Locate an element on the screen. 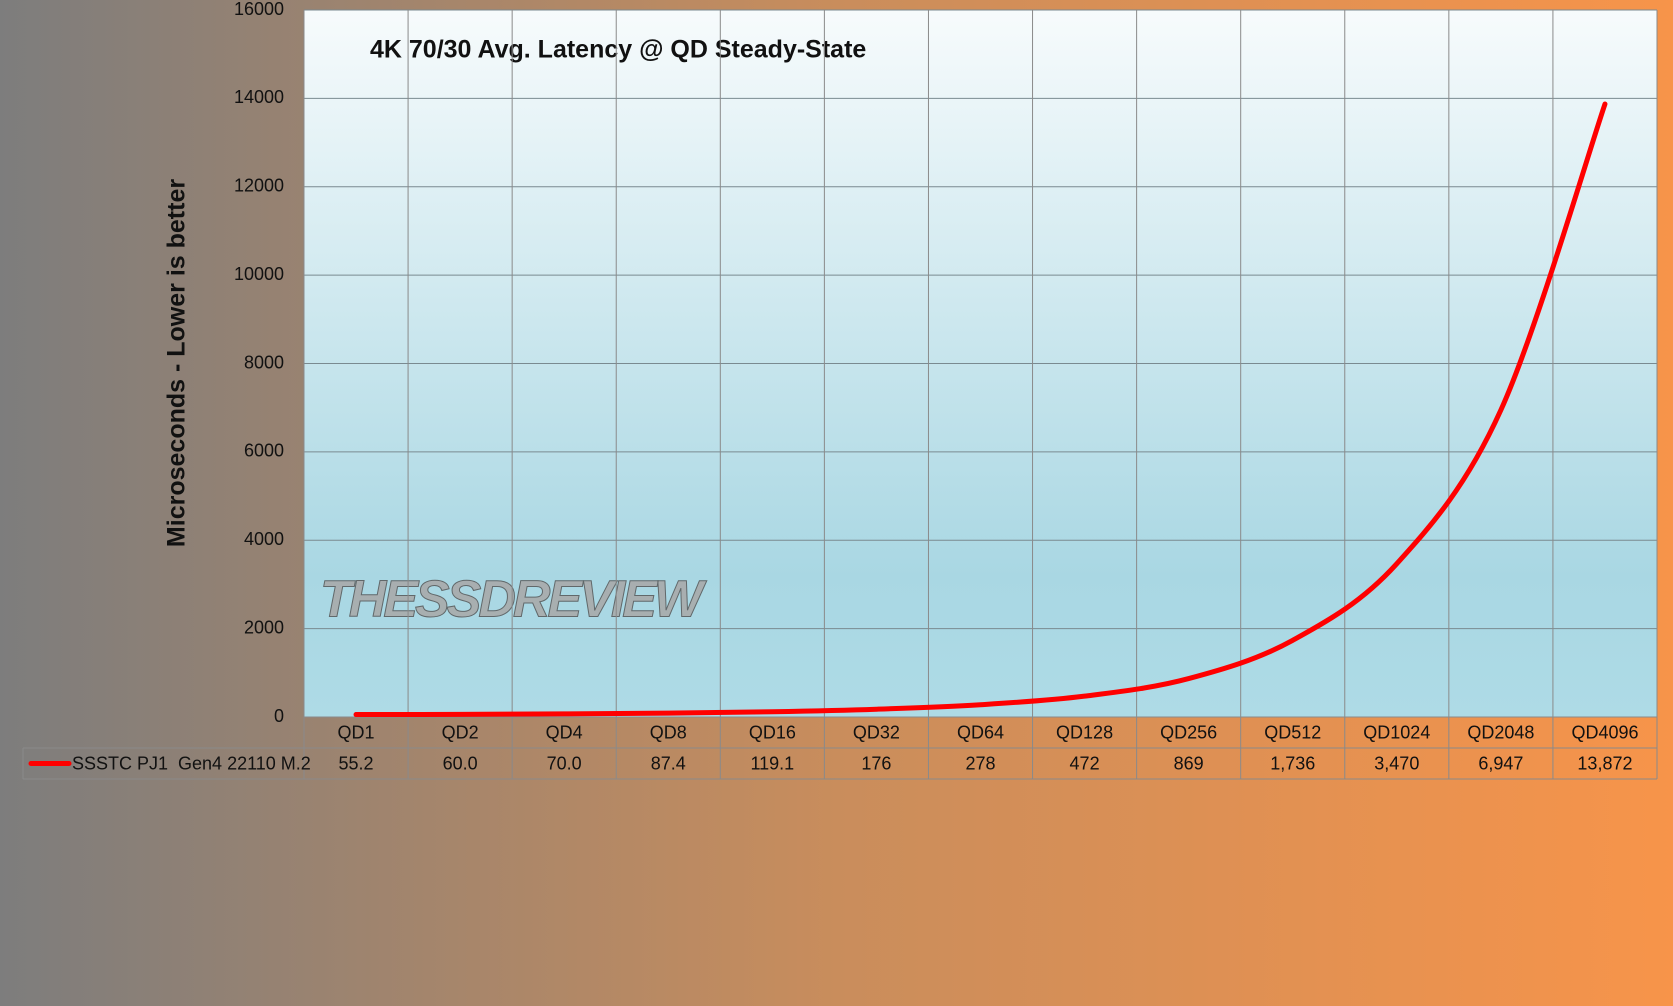 This screenshot has width=1673, height=1006. legend-label: SSSTC PJ1 Gen4 22110 M.2 is located at coordinates (191, 763).